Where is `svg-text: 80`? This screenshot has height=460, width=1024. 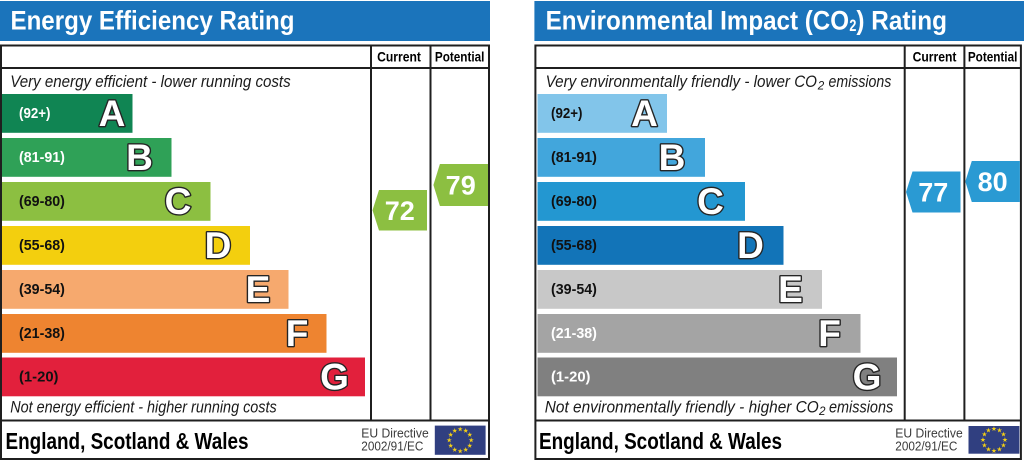 svg-text: 80 is located at coordinates (993, 182).